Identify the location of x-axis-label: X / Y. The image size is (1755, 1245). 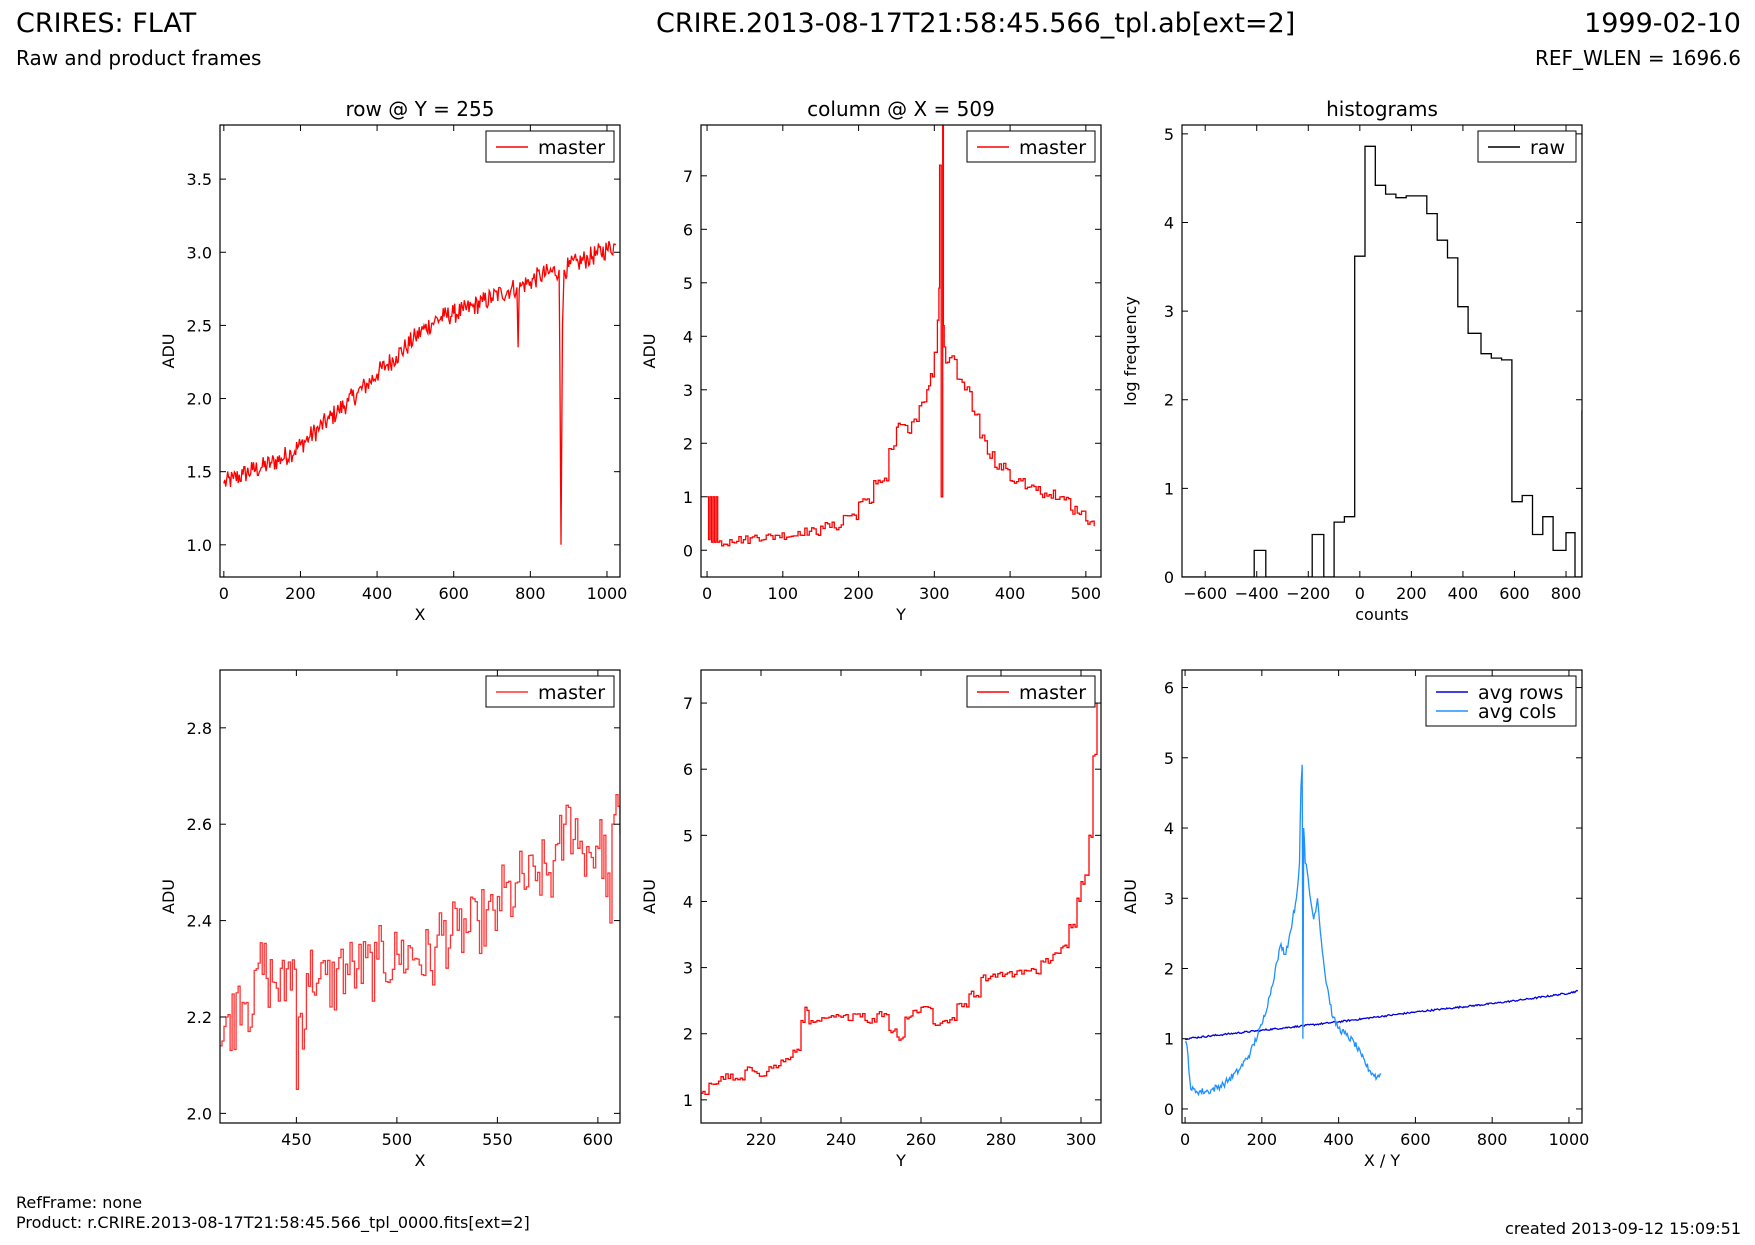
(1382, 1160).